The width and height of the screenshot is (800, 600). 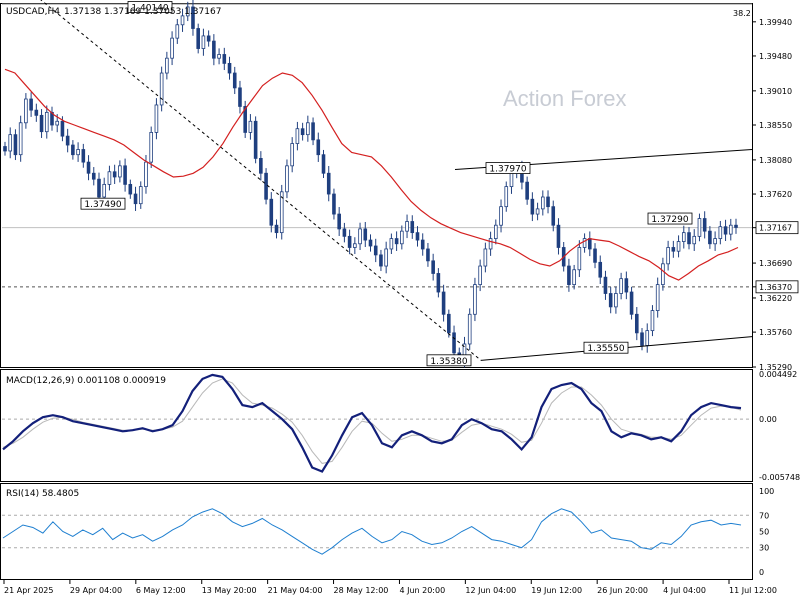 I want to click on macd-tick-label: 0.004492, so click(x=778, y=374).